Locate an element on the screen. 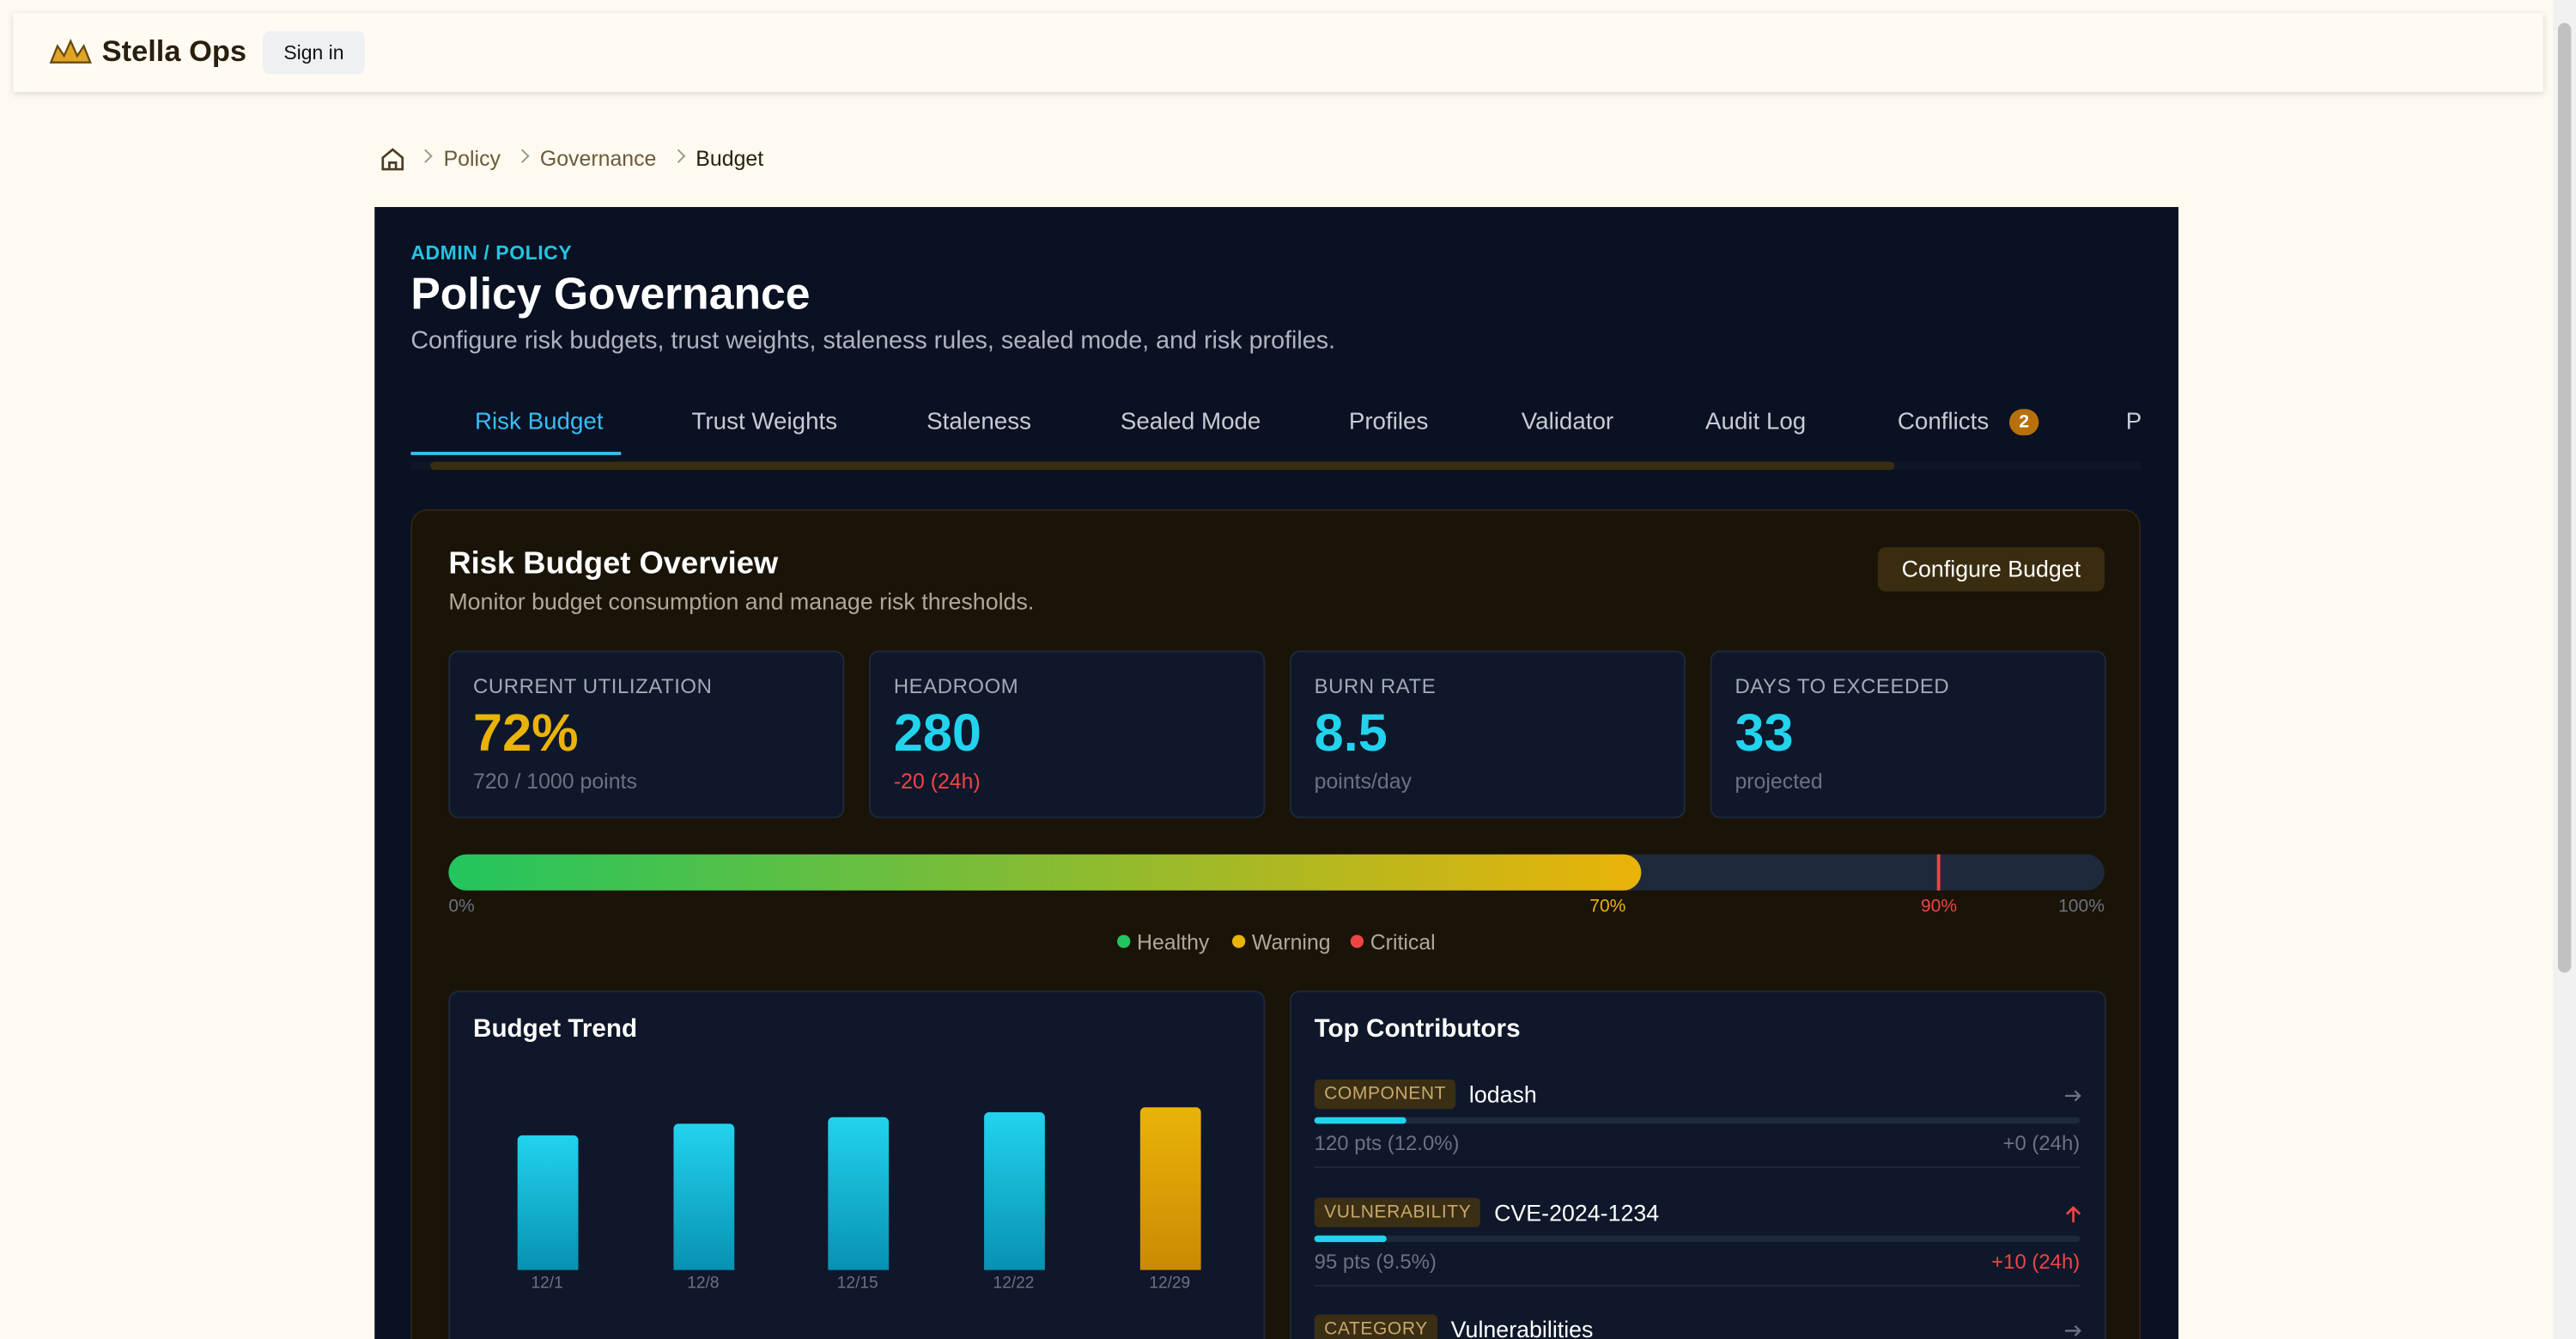  tab: Pl is located at coordinates (2134, 422).